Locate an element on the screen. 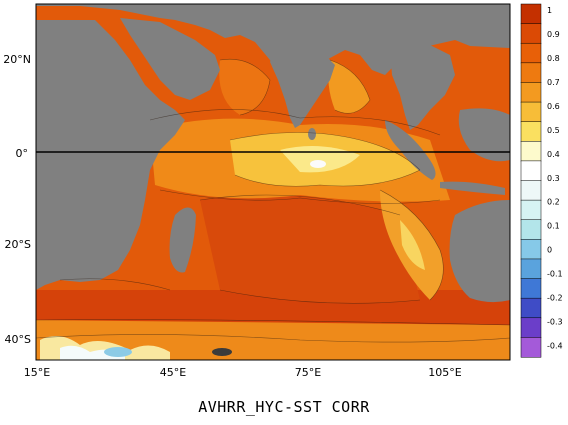 Image resolution: width=568 pixels, height=425 pixels. lon-label-45e: 45°E is located at coordinates (173, 372).